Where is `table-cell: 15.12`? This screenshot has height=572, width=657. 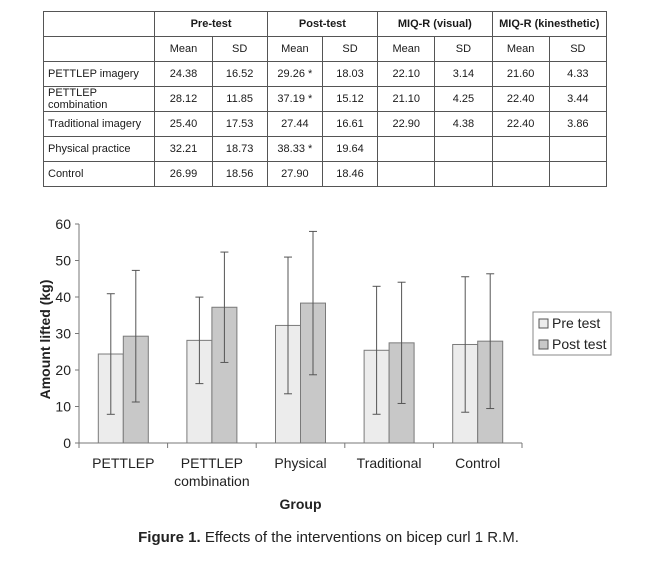
table-cell: 15.12 is located at coordinates (350, 99).